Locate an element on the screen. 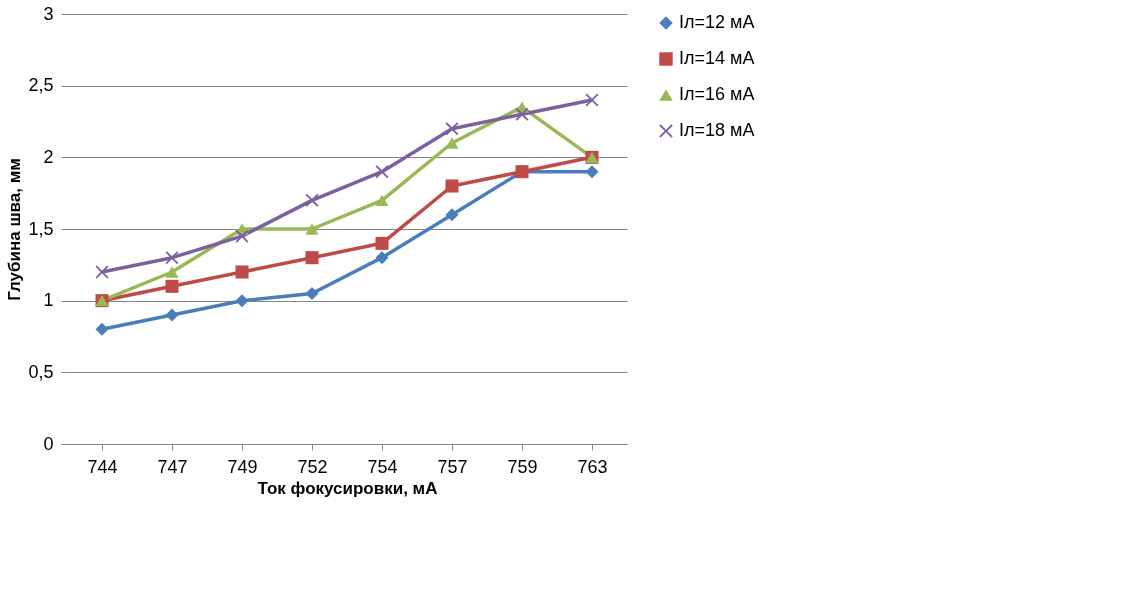  y-tick-label: 0,5 is located at coordinates (41, 371).